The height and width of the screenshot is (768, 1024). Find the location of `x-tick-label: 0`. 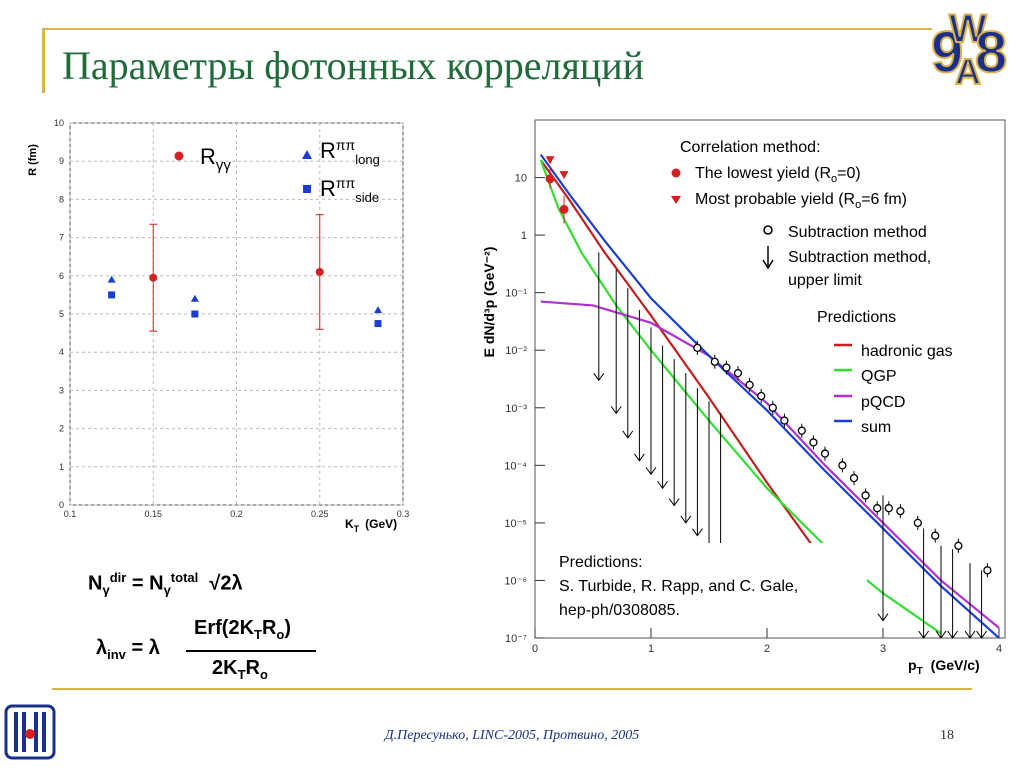

x-tick-label: 0 is located at coordinates (535, 649).